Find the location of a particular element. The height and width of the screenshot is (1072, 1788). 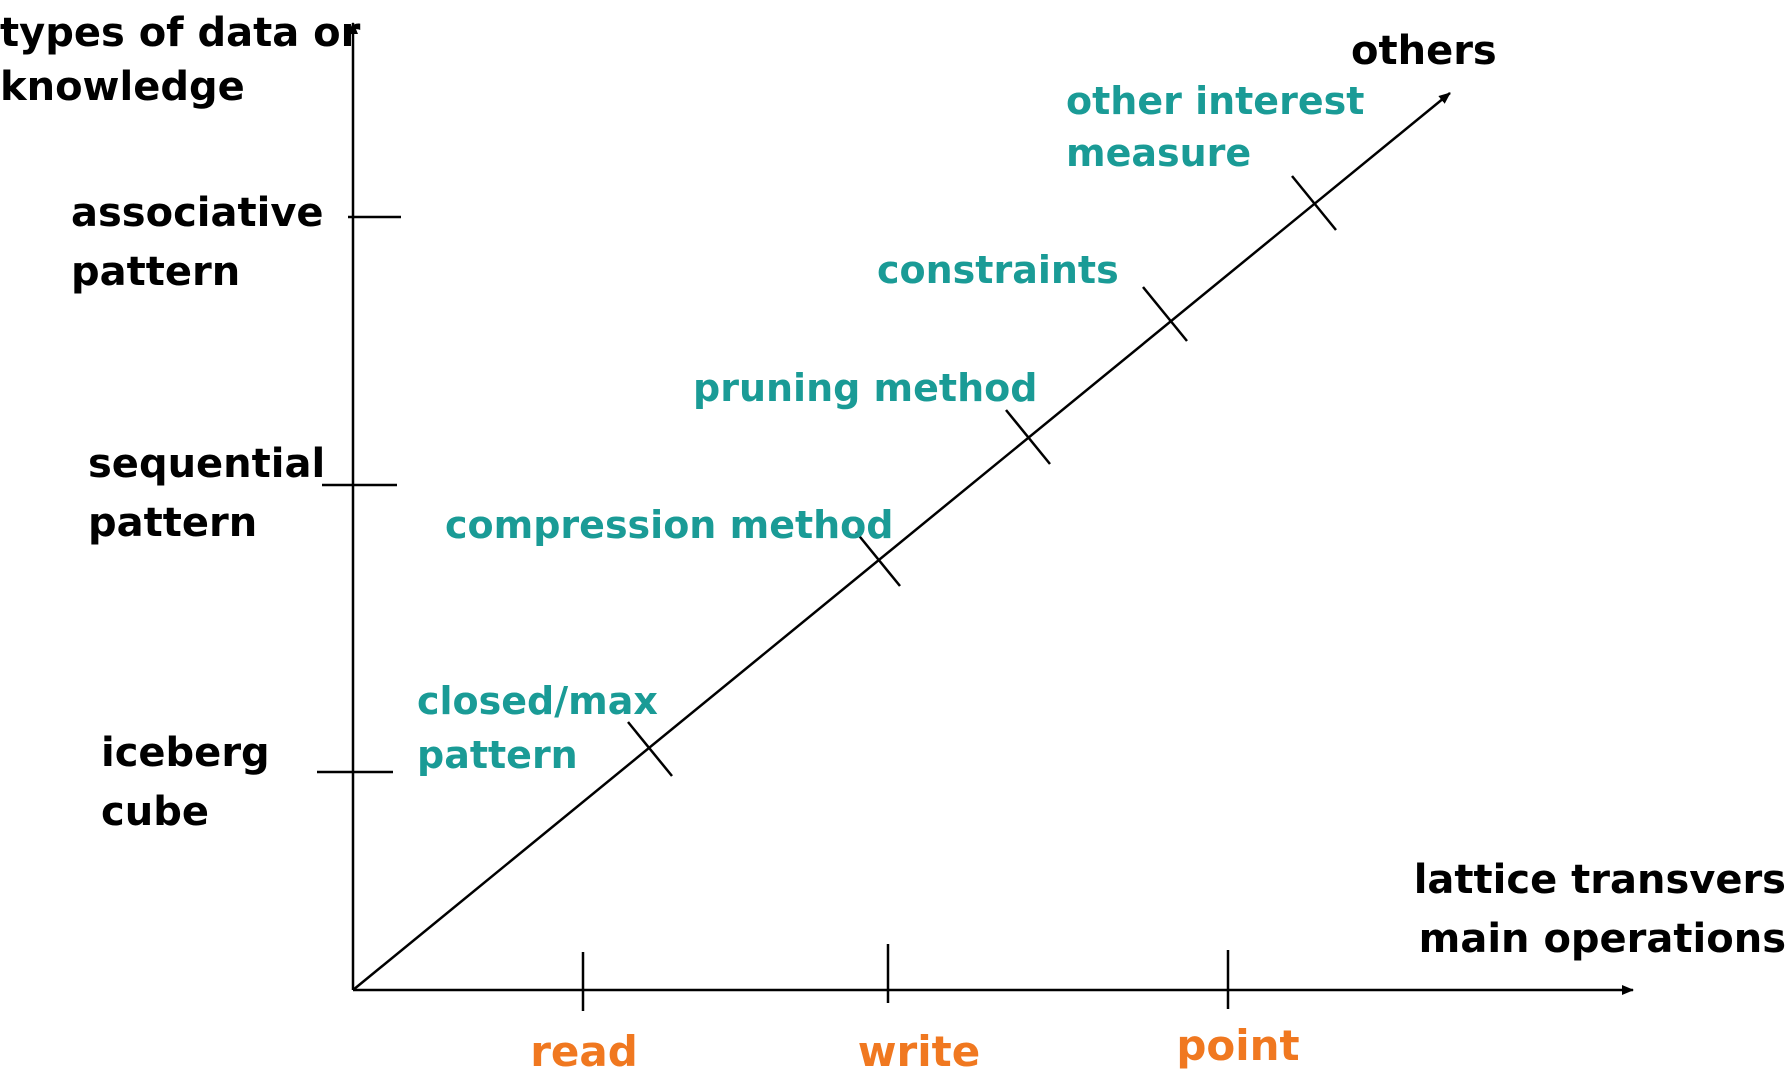

text-line: cube is located at coordinates (155, 812).